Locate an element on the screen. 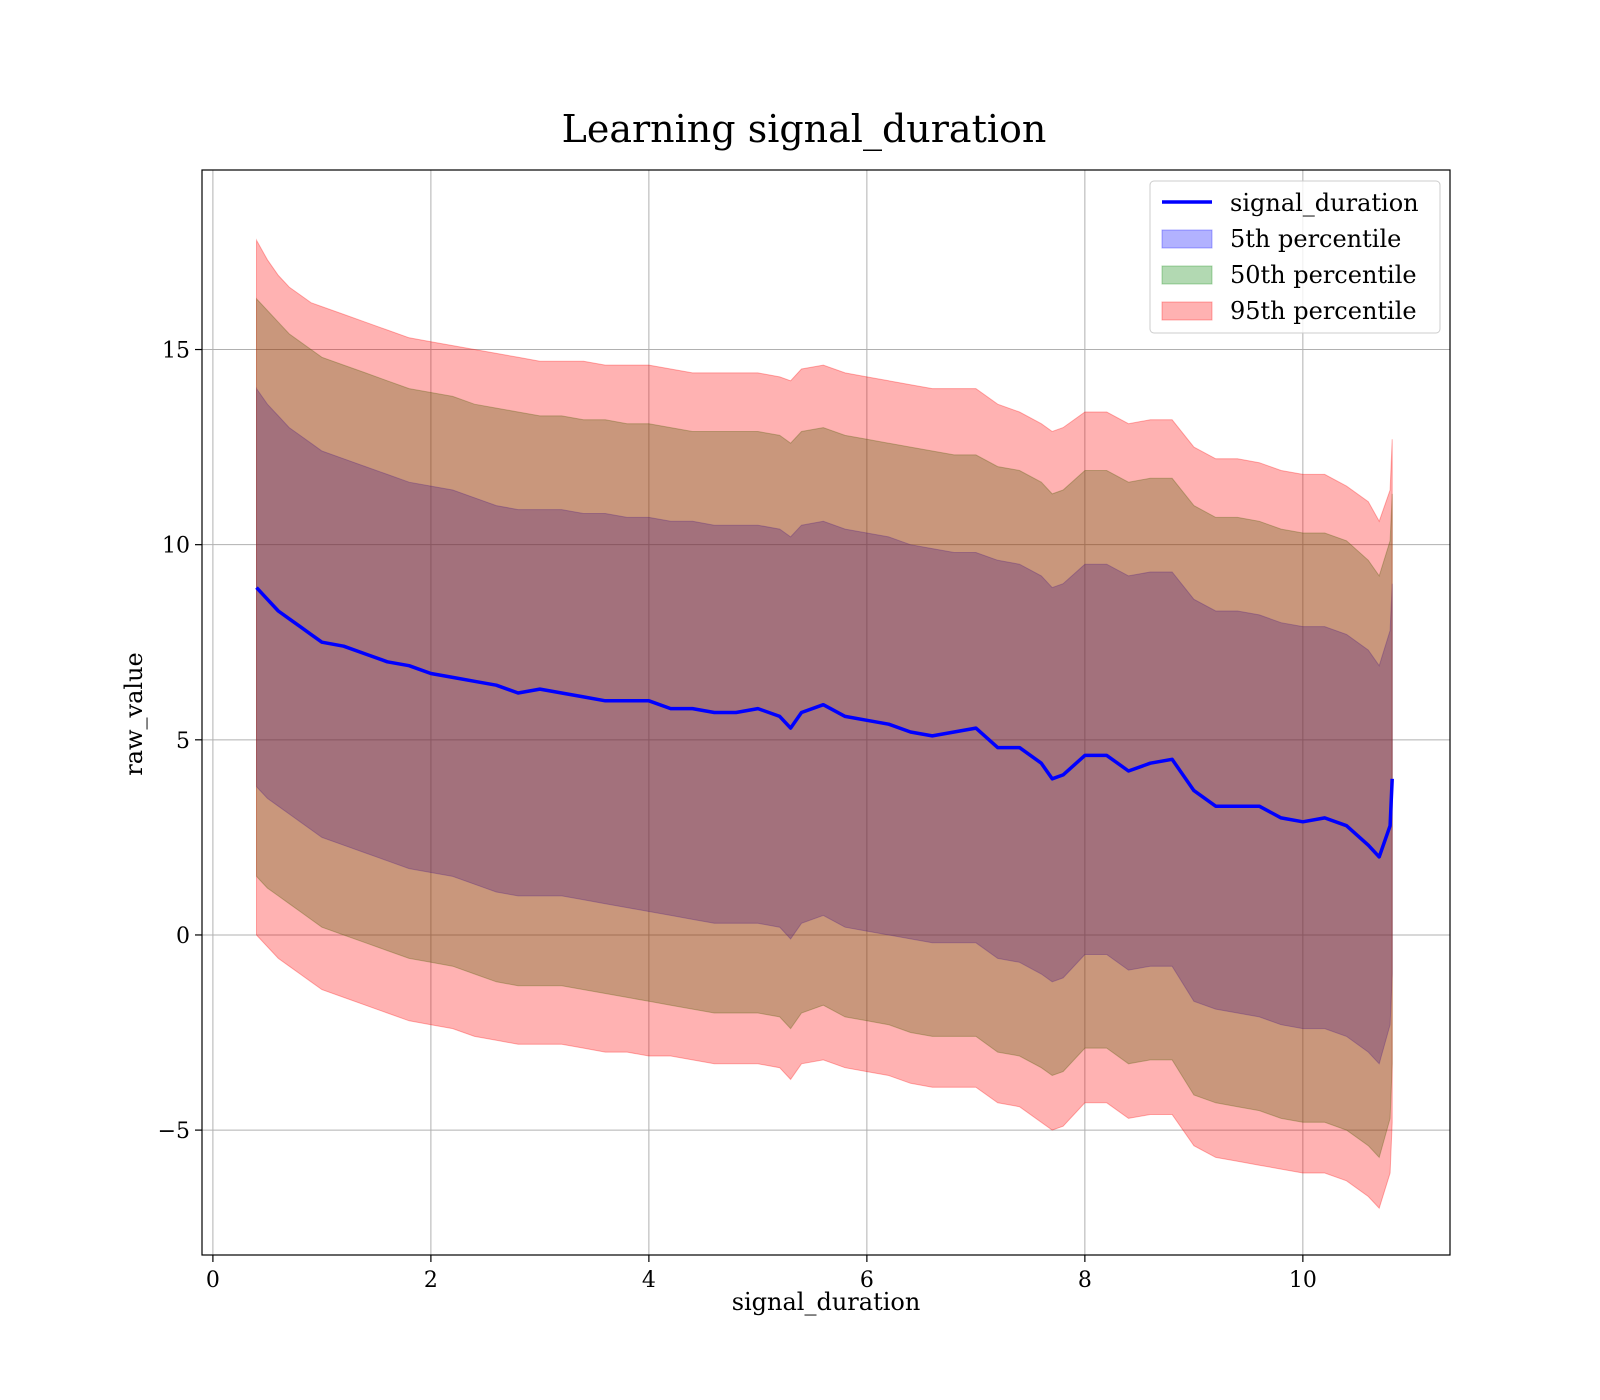 Image resolution: width=1600 pixels, height=1400 pixels. series-line-signal-duration is located at coordinates (824, 722).